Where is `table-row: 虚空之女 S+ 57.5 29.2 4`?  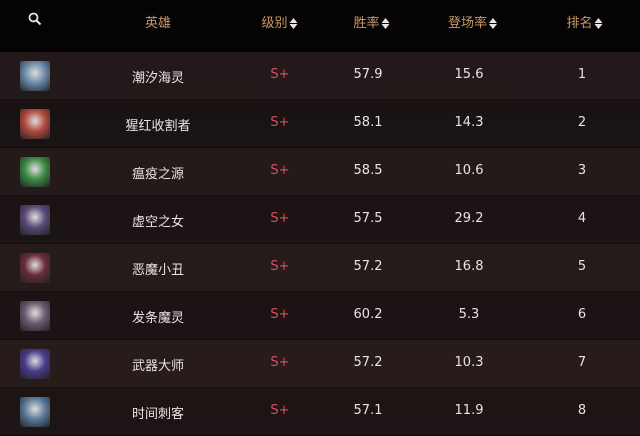
table-row: 虚空之女 S+ 57.5 29.2 4 is located at coordinates (320, 220).